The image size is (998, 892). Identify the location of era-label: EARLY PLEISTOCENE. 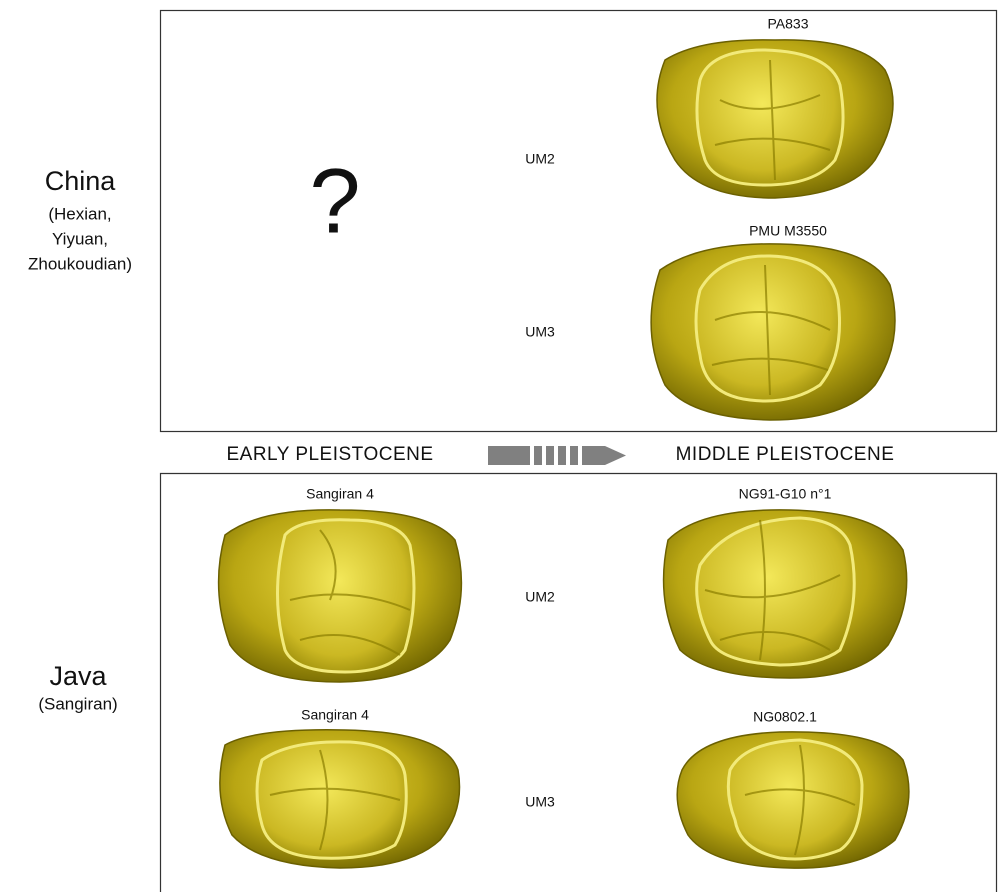
(329, 454).